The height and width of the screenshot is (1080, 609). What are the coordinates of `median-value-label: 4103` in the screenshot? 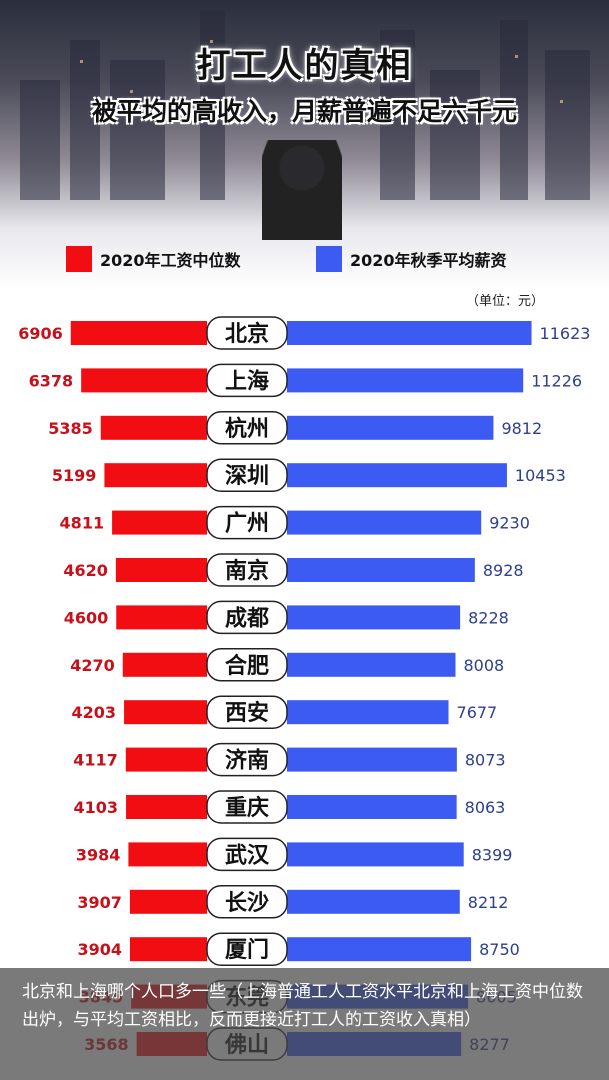 It's located at (96, 807).